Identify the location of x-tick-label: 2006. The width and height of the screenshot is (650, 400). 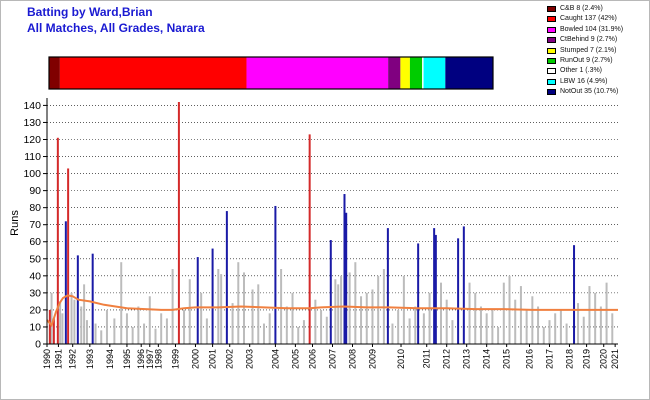
(313, 359).